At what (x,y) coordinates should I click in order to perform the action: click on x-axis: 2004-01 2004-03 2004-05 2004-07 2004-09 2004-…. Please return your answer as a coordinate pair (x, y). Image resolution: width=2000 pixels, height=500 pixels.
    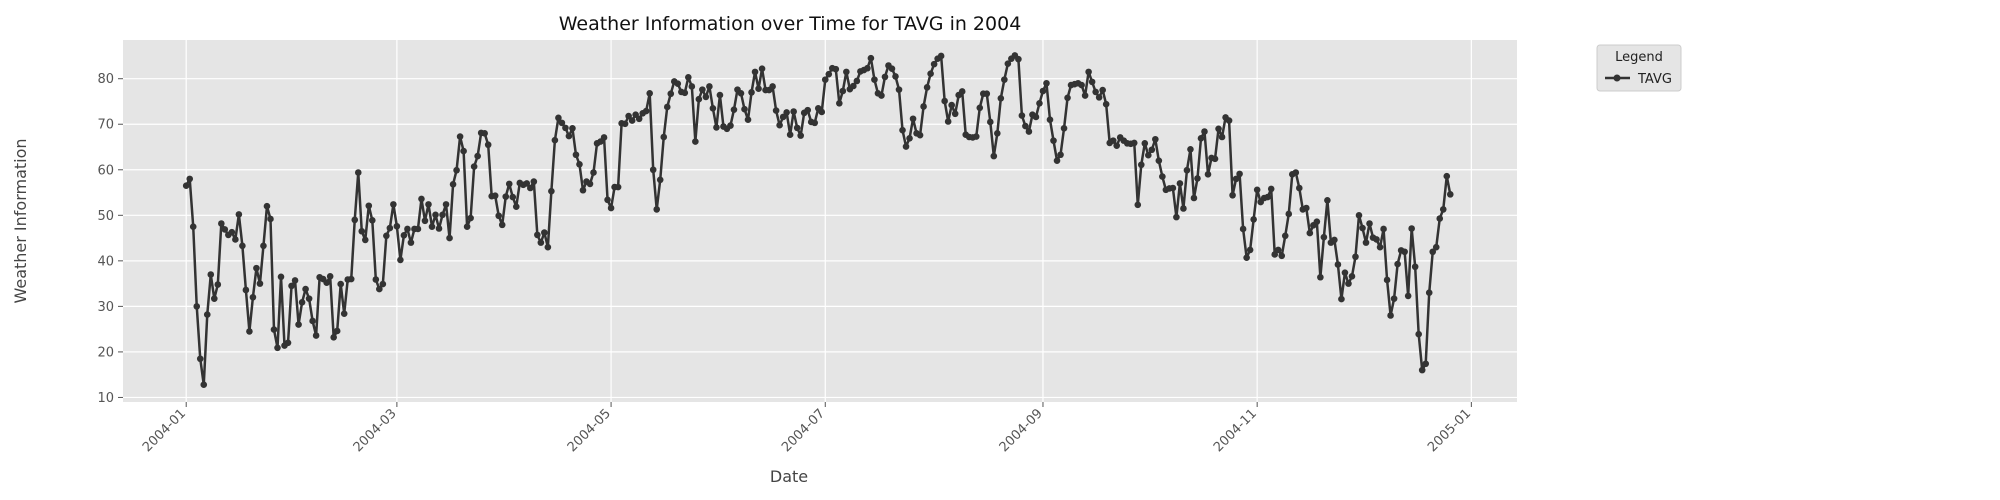
    Looking at the image, I should click on (807, 428).